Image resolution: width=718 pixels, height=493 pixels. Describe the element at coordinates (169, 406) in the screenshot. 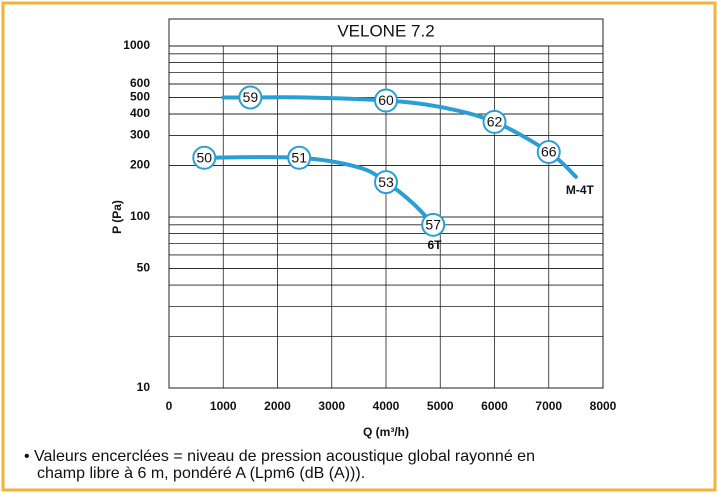

I see `x-tick-label: 0` at that location.